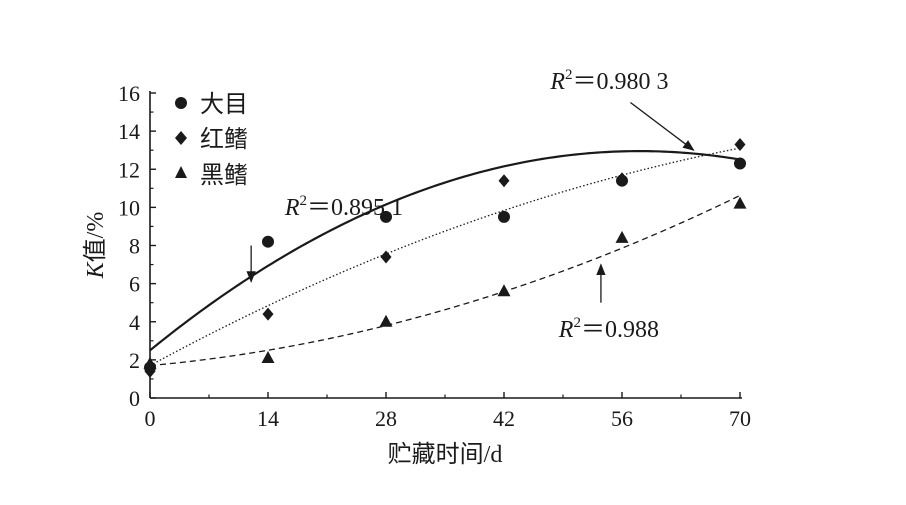  Describe the element at coordinates (181, 138) in the screenshot. I see `legend-diamond-marker` at that location.